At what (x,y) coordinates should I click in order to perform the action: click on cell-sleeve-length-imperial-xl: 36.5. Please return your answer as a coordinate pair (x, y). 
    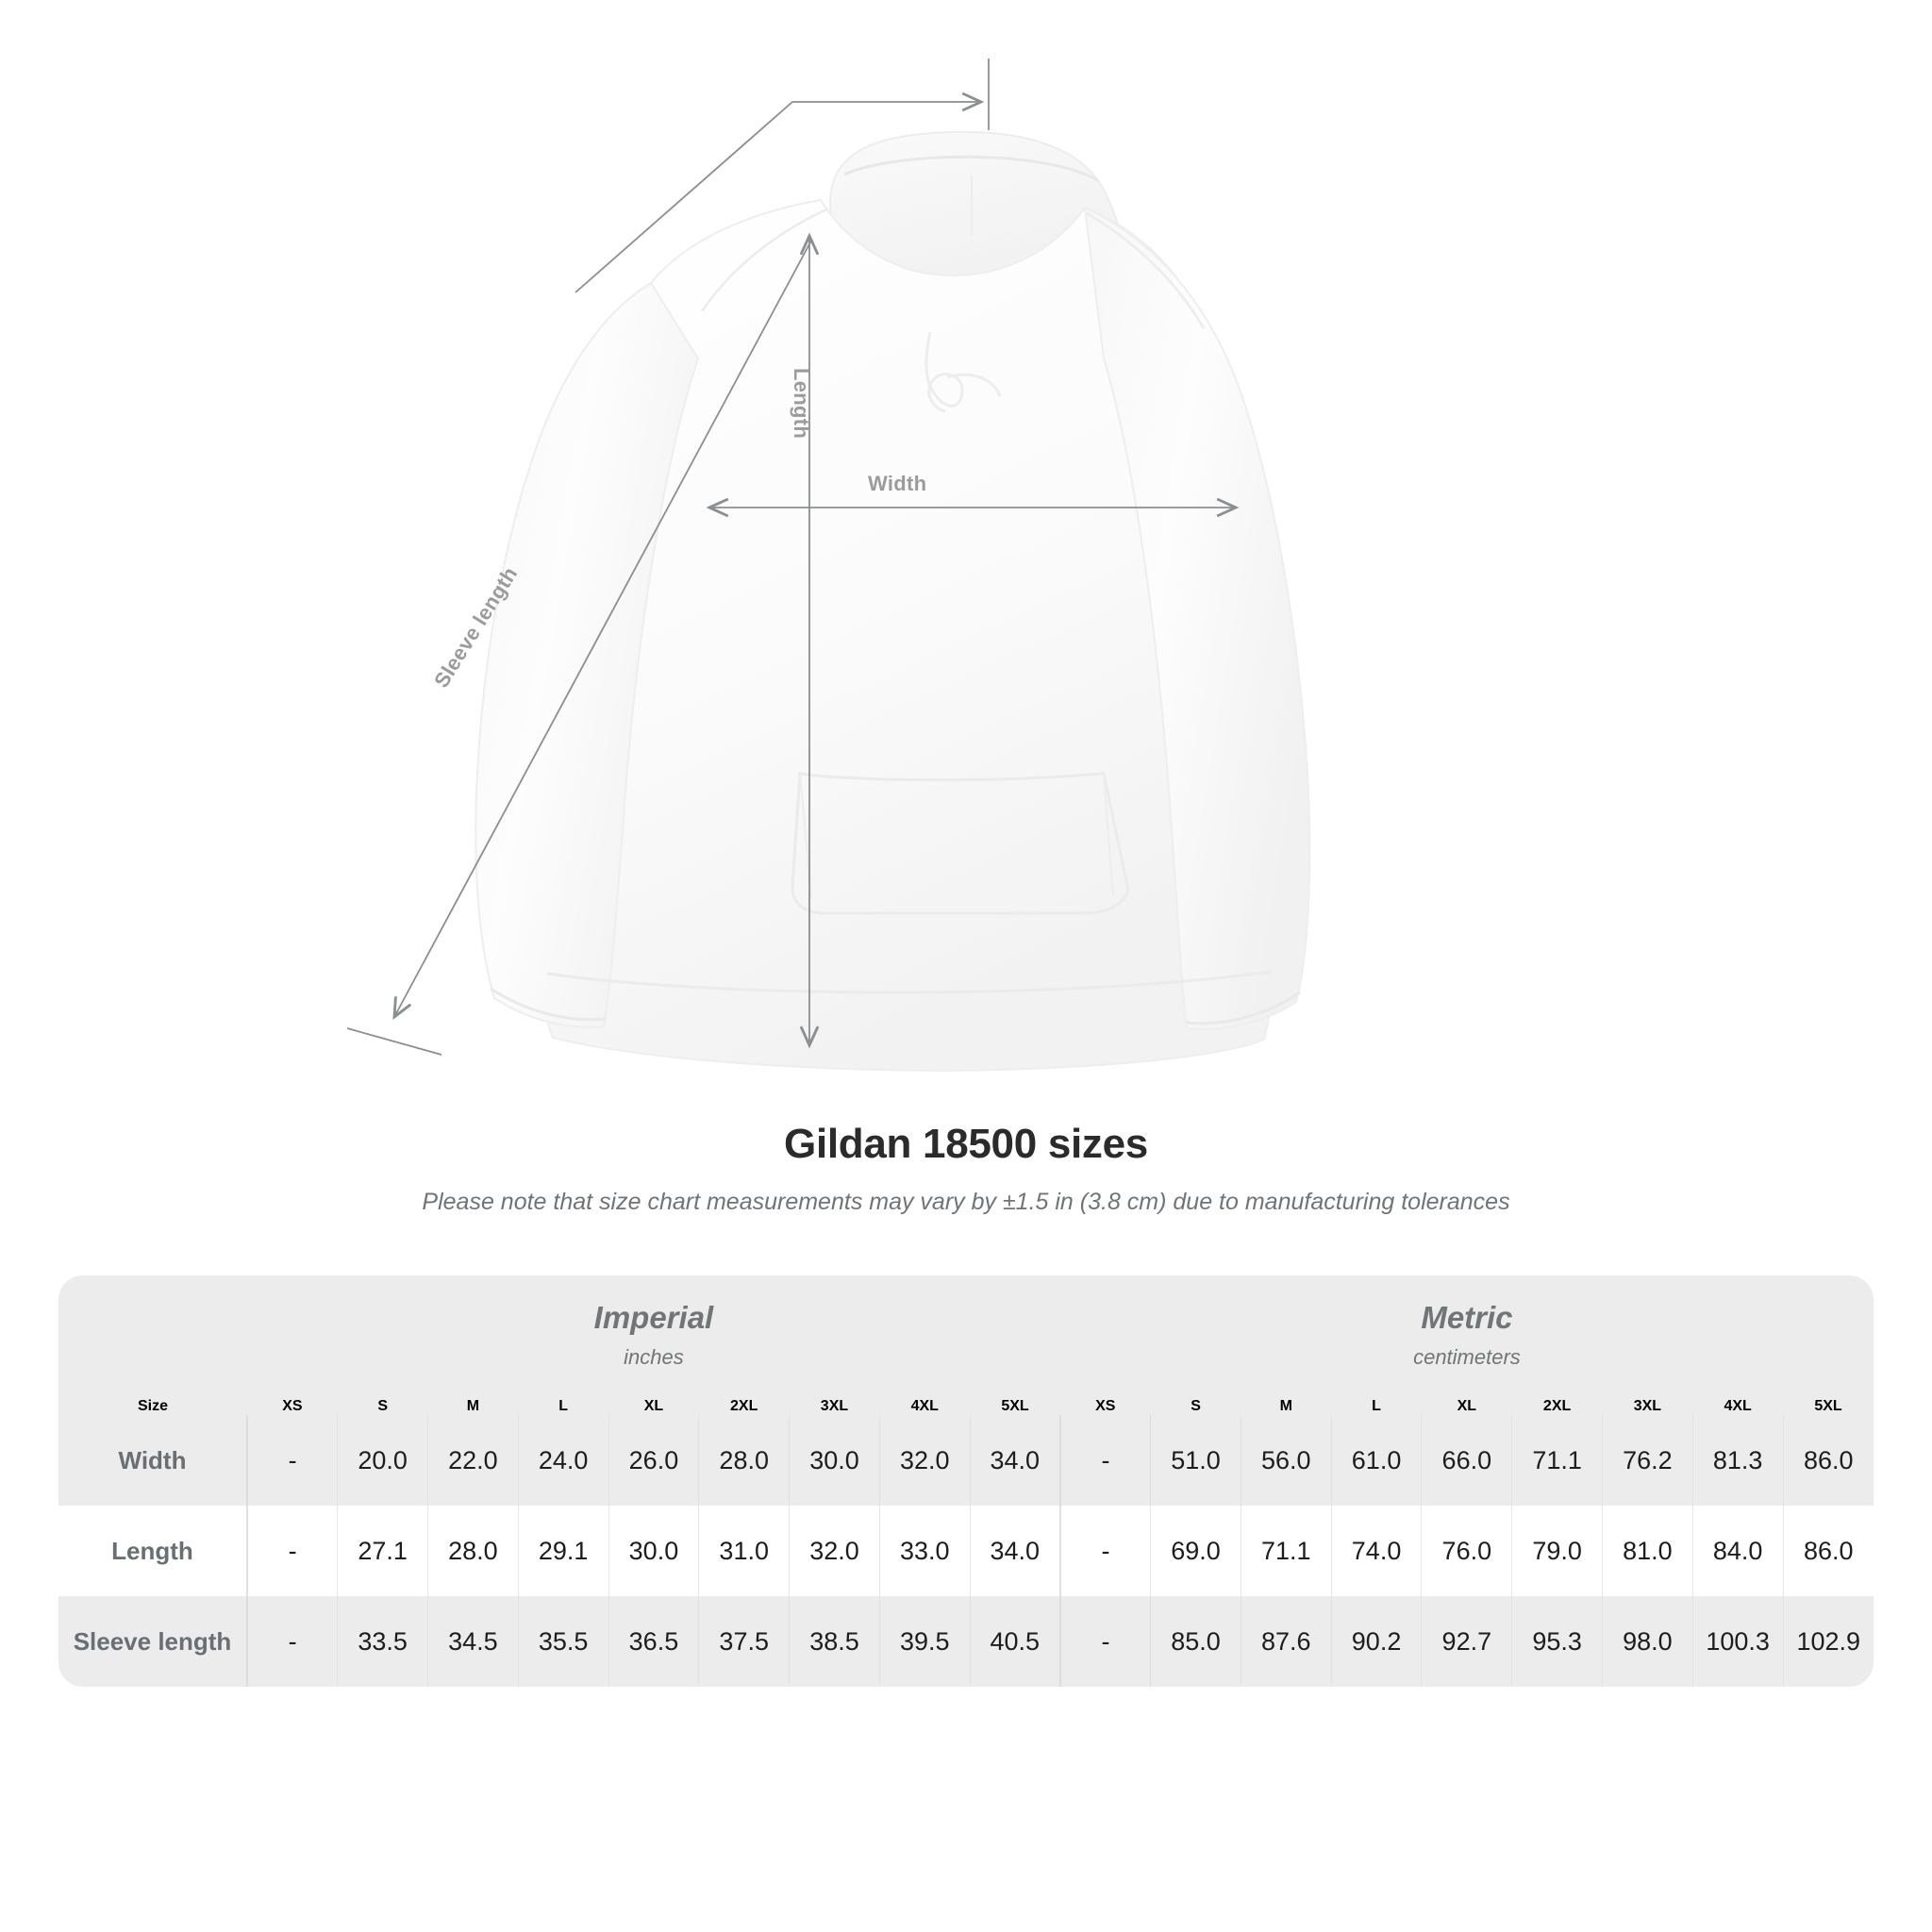
    Looking at the image, I should click on (654, 1642).